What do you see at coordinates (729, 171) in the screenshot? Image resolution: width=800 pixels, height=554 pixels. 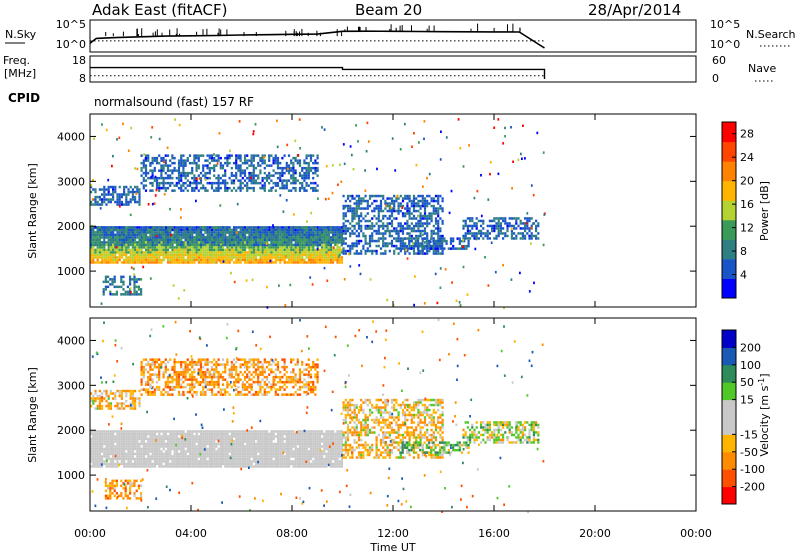 I see `colorbar-segment` at bounding box center [729, 171].